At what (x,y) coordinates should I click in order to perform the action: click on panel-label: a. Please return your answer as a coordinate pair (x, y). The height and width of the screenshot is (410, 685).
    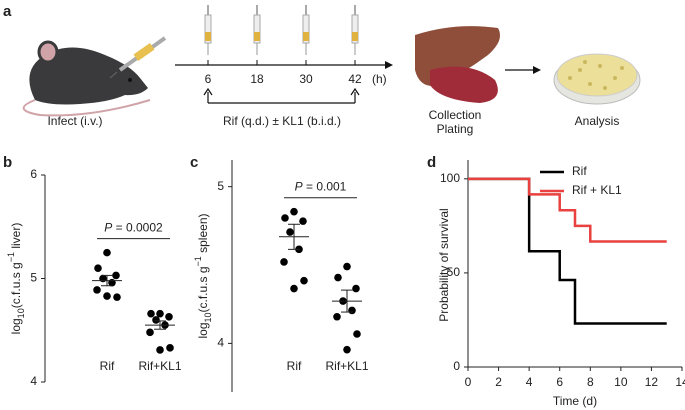
    Looking at the image, I should click on (7, 11).